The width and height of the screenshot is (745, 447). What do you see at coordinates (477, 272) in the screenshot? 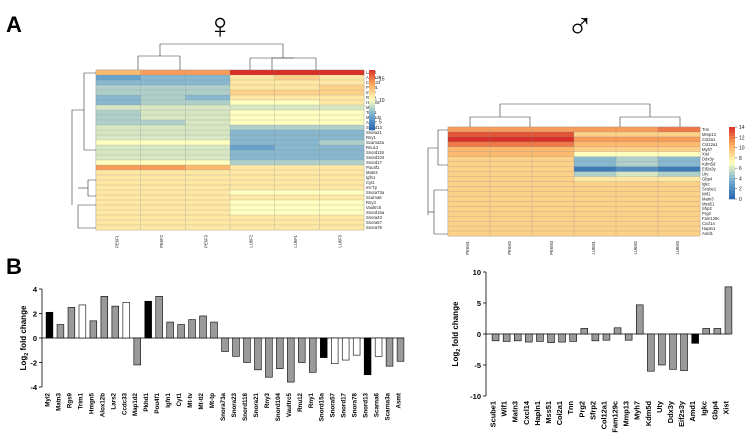
I see `y-tick-label: 10` at bounding box center [477, 272].